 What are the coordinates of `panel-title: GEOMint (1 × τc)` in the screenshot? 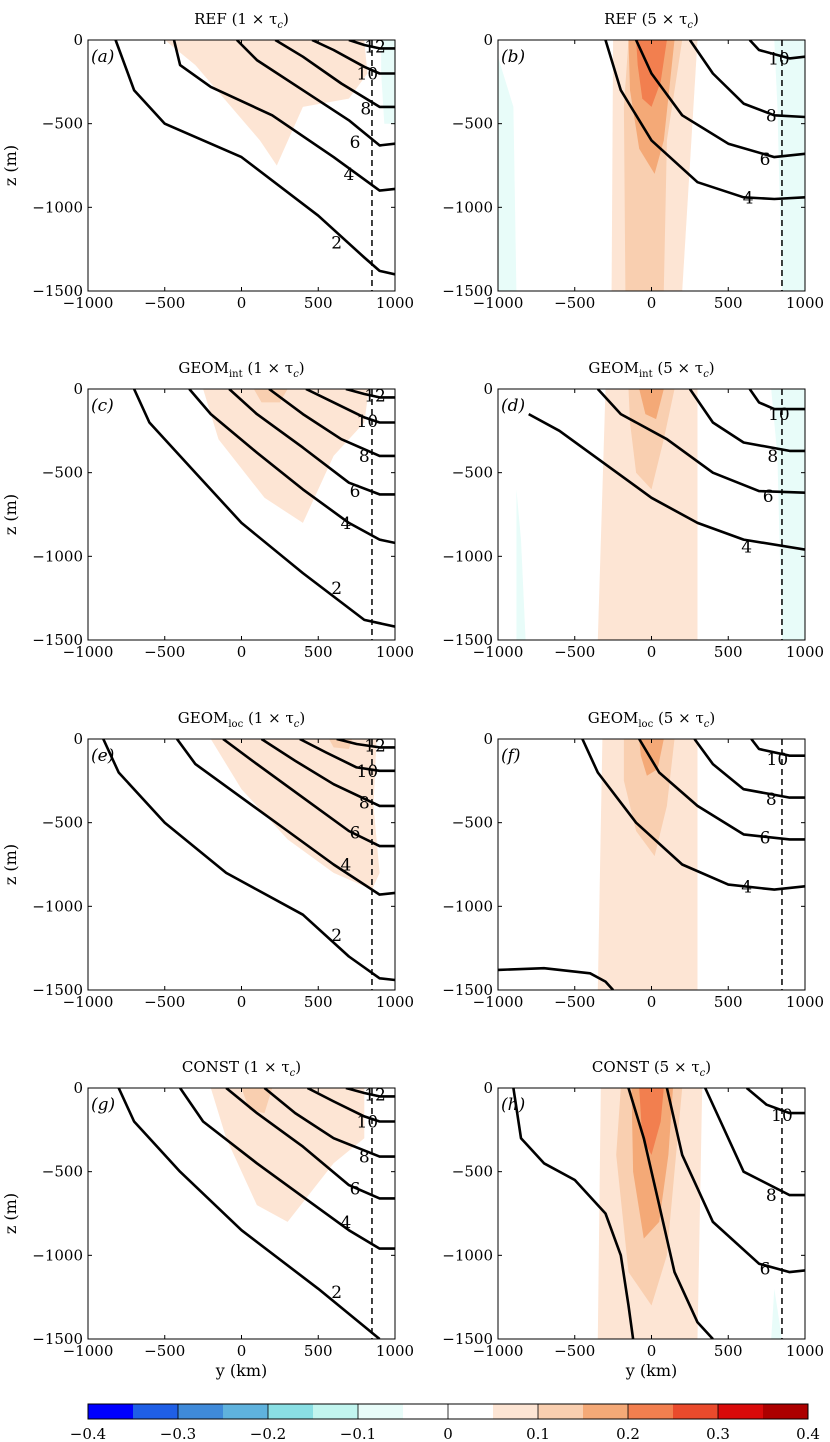 It's located at (241, 369).